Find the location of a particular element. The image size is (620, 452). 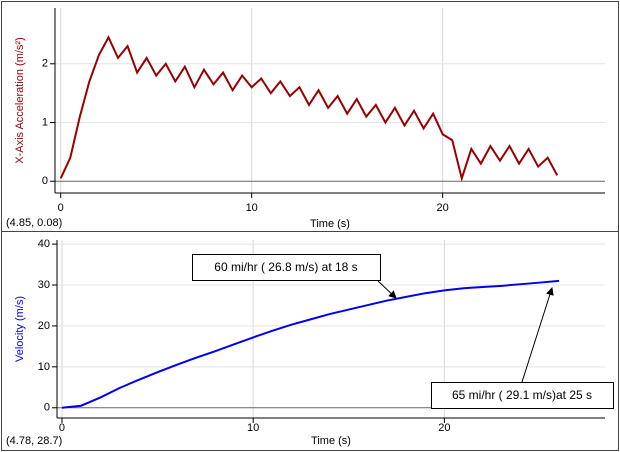

y-tick-label: 1 is located at coordinates (45, 122).